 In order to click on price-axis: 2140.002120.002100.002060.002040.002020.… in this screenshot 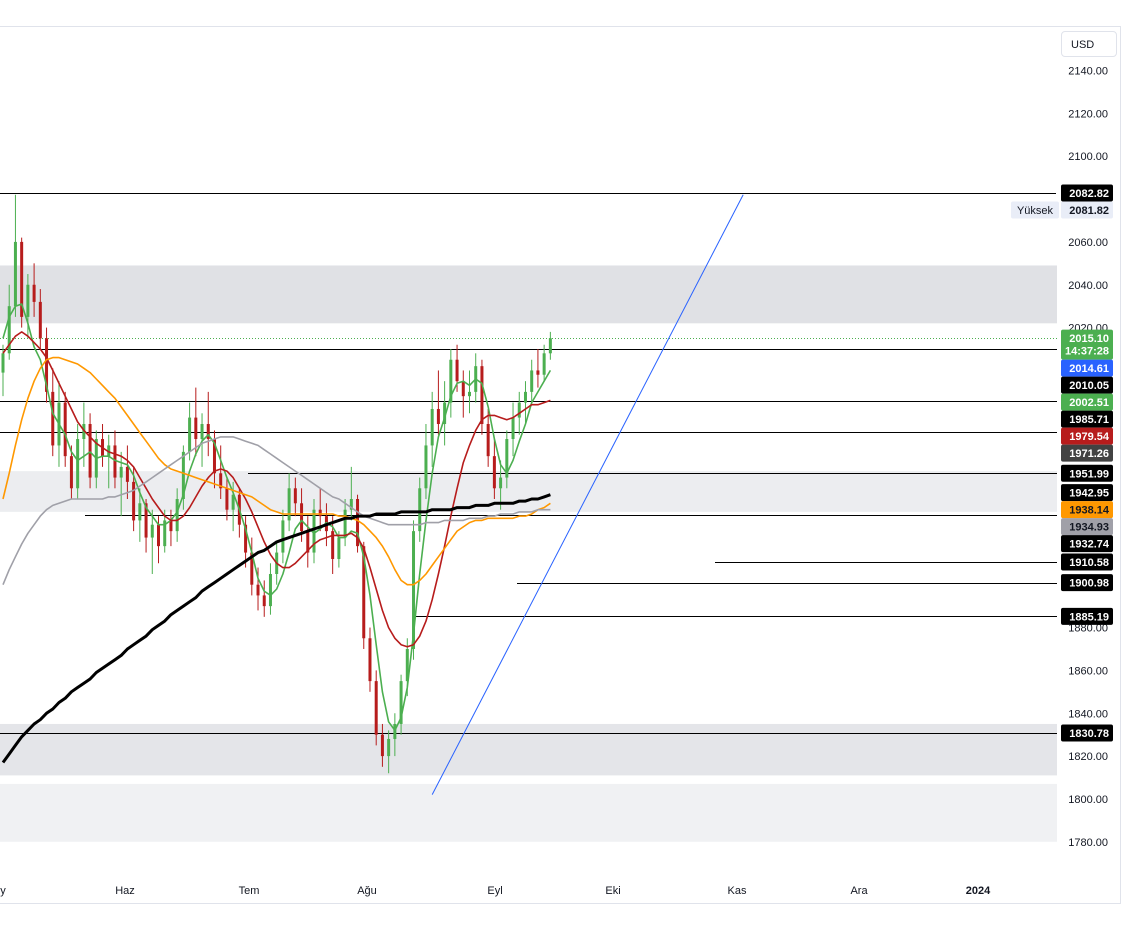, I will do `click(1088, 457)`.